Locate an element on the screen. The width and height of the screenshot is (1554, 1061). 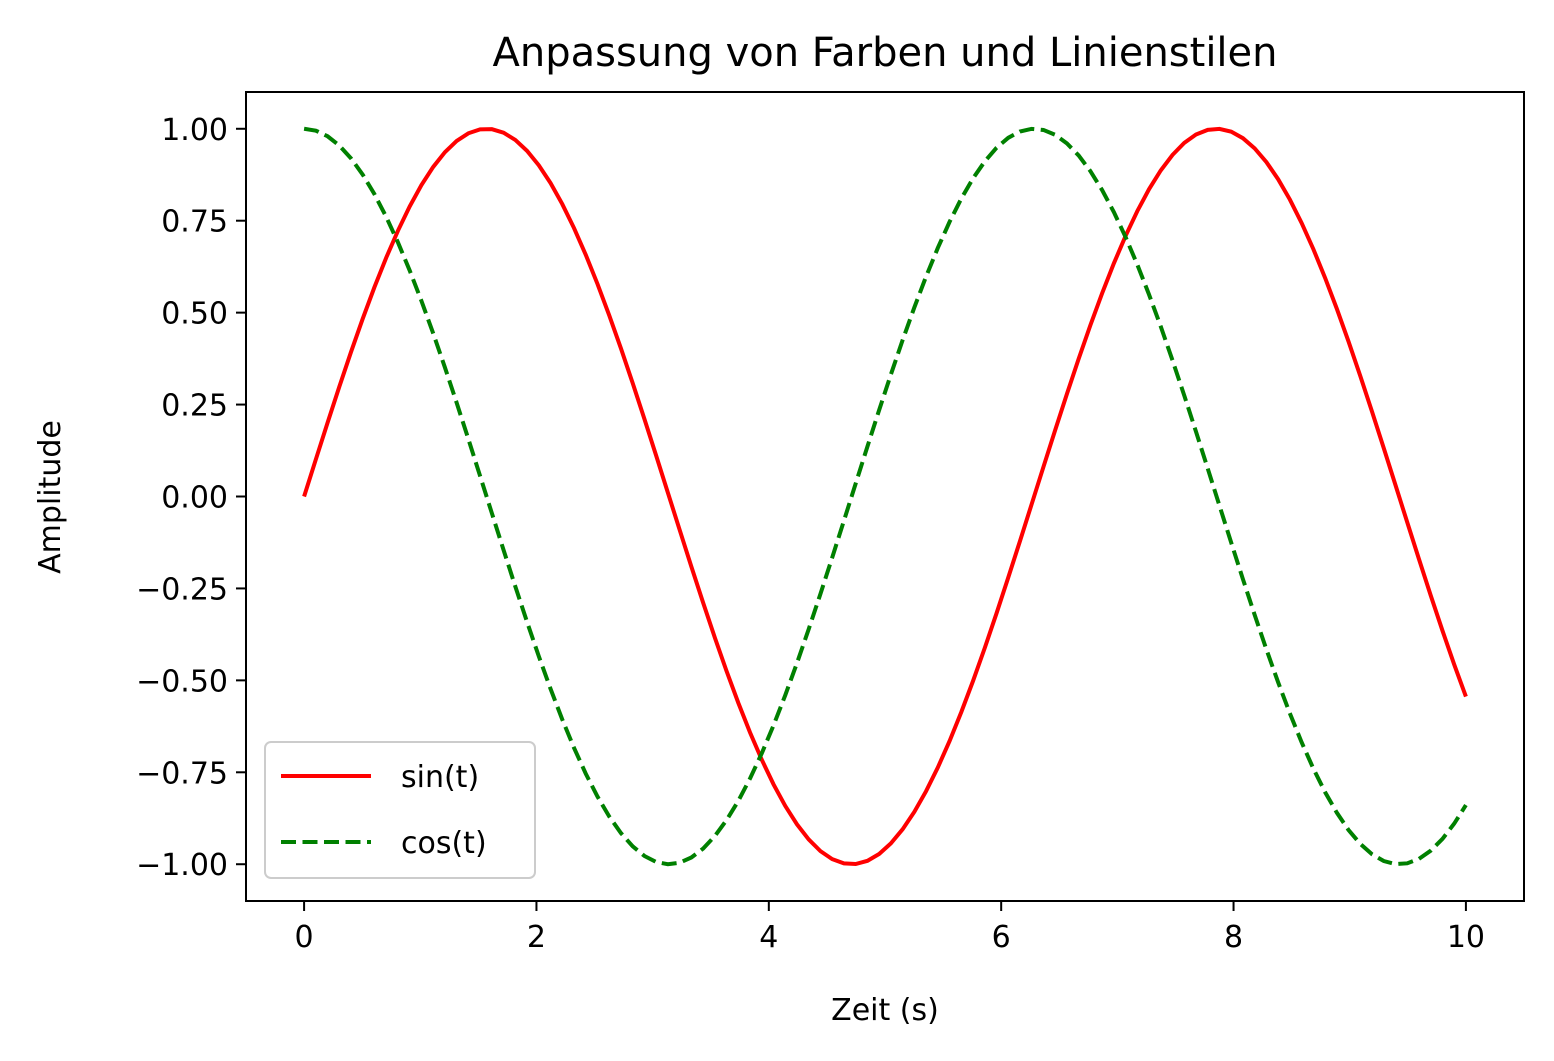
chart-title: Anpassung von Farben und Linienstilen is located at coordinates (884, 53).